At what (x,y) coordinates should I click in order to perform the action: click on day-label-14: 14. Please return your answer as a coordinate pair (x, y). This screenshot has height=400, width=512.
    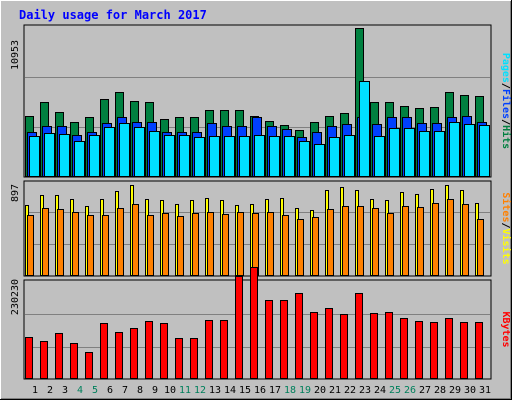
    Looking at the image, I should click on (230, 390).